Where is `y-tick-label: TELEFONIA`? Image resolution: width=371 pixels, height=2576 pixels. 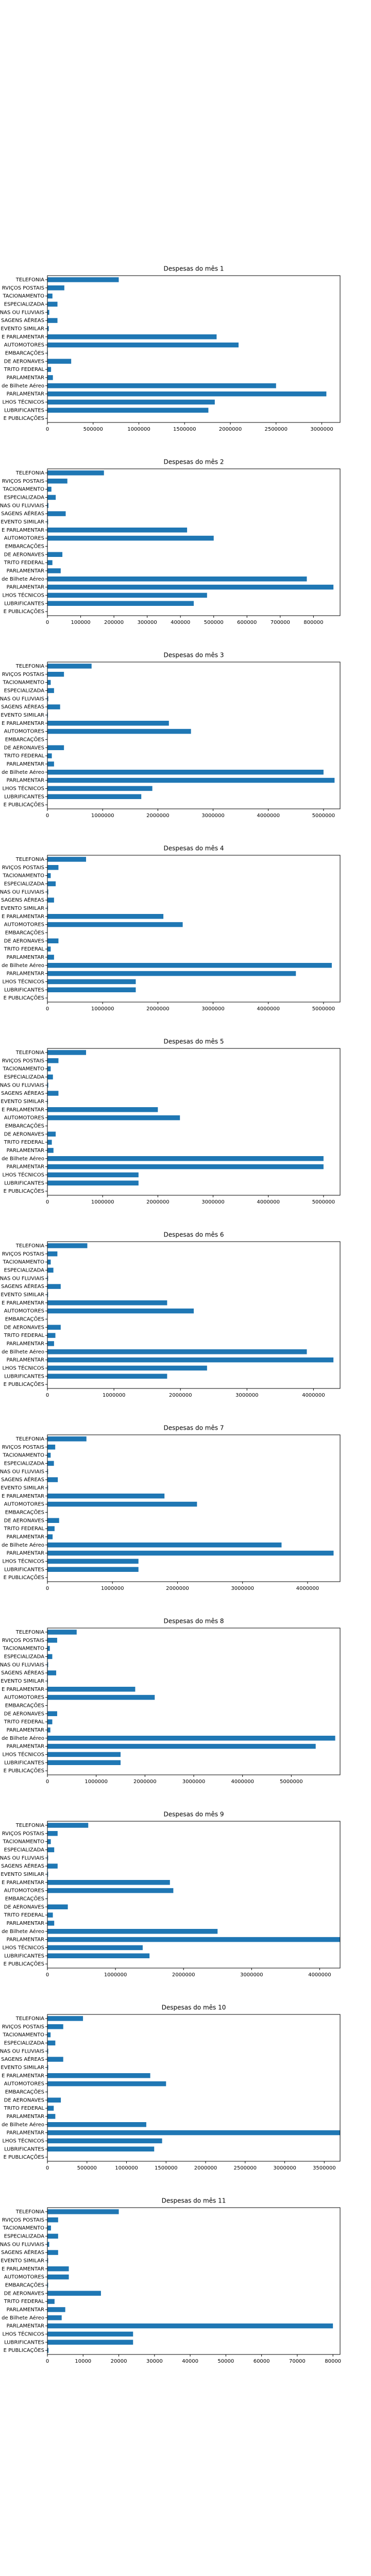 y-tick-label: TELEFONIA is located at coordinates (29, 2212).